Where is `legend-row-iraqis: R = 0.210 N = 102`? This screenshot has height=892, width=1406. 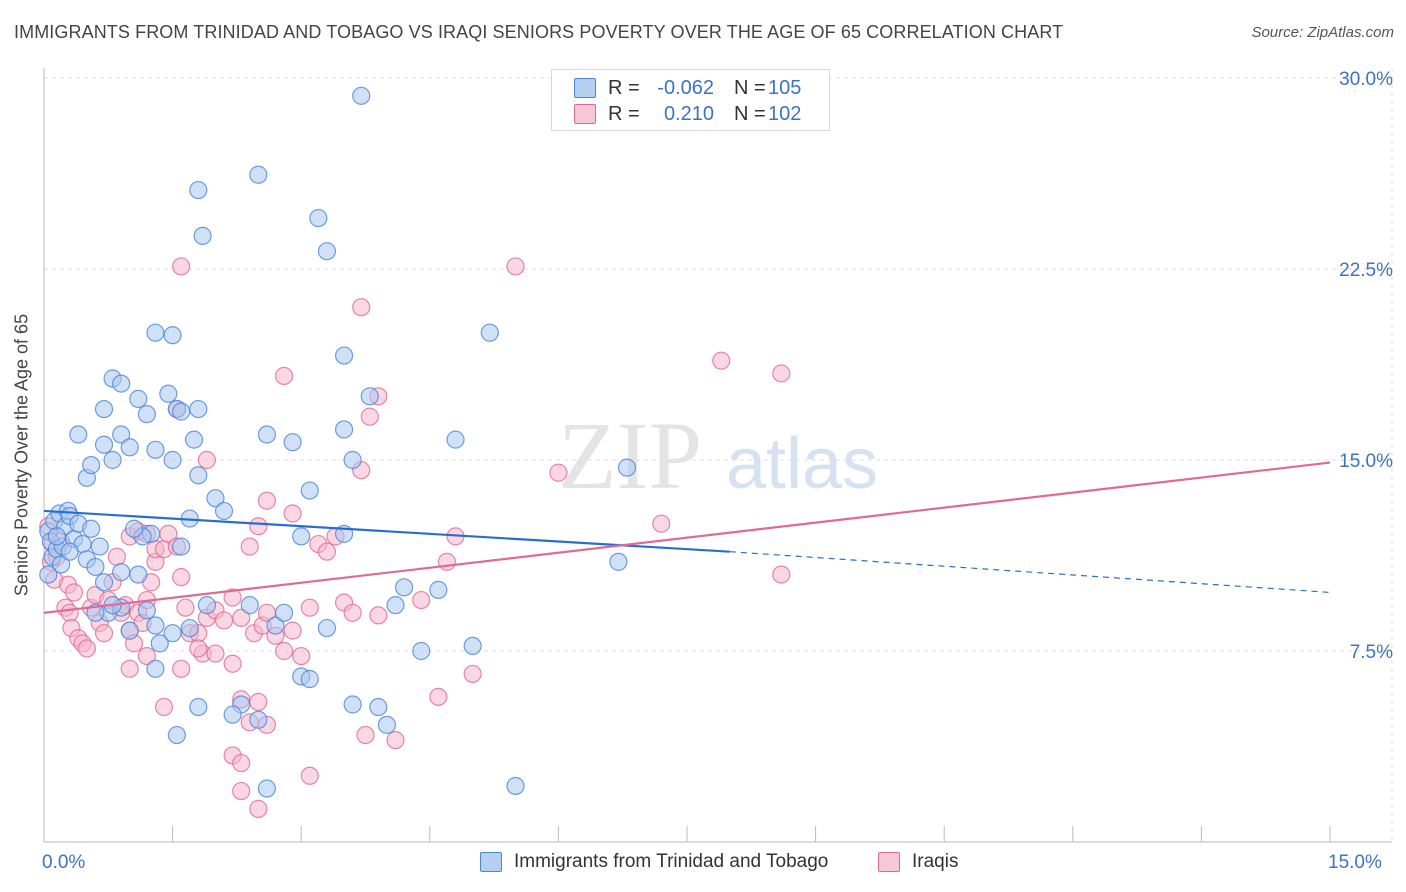
legend-row-iraqis: R = 0.210 N = 102 is located at coordinates (687, 114).